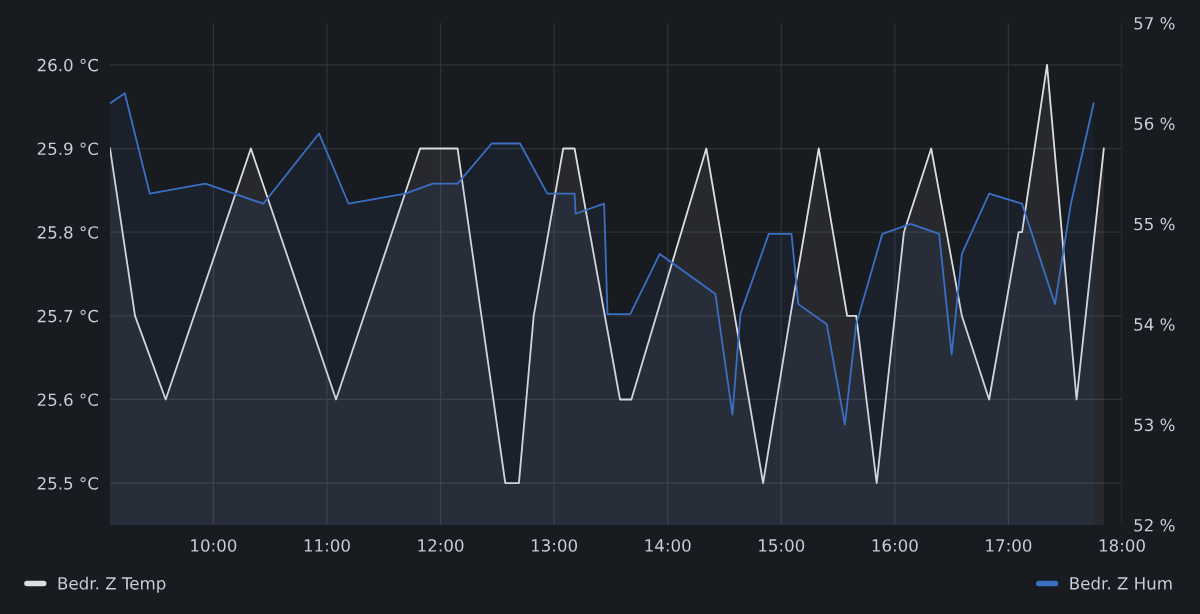 The width and height of the screenshot is (1200, 614). I want to click on x-tick-label: 10:00, so click(214, 545).